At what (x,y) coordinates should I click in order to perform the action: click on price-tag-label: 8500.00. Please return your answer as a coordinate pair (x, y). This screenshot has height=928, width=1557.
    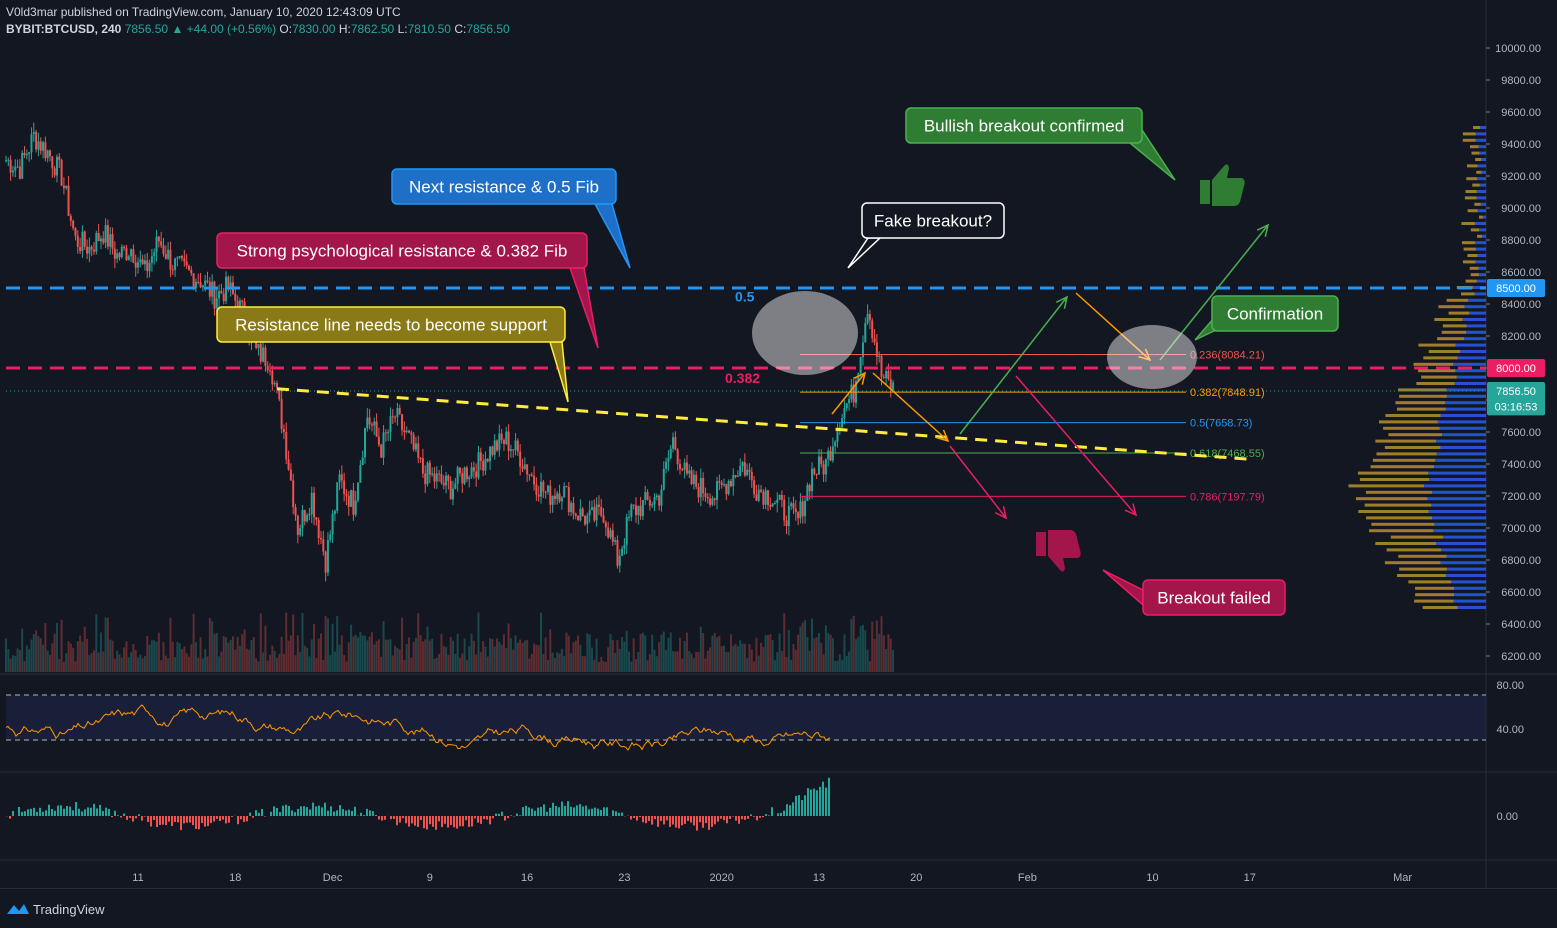
    Looking at the image, I should click on (1516, 289).